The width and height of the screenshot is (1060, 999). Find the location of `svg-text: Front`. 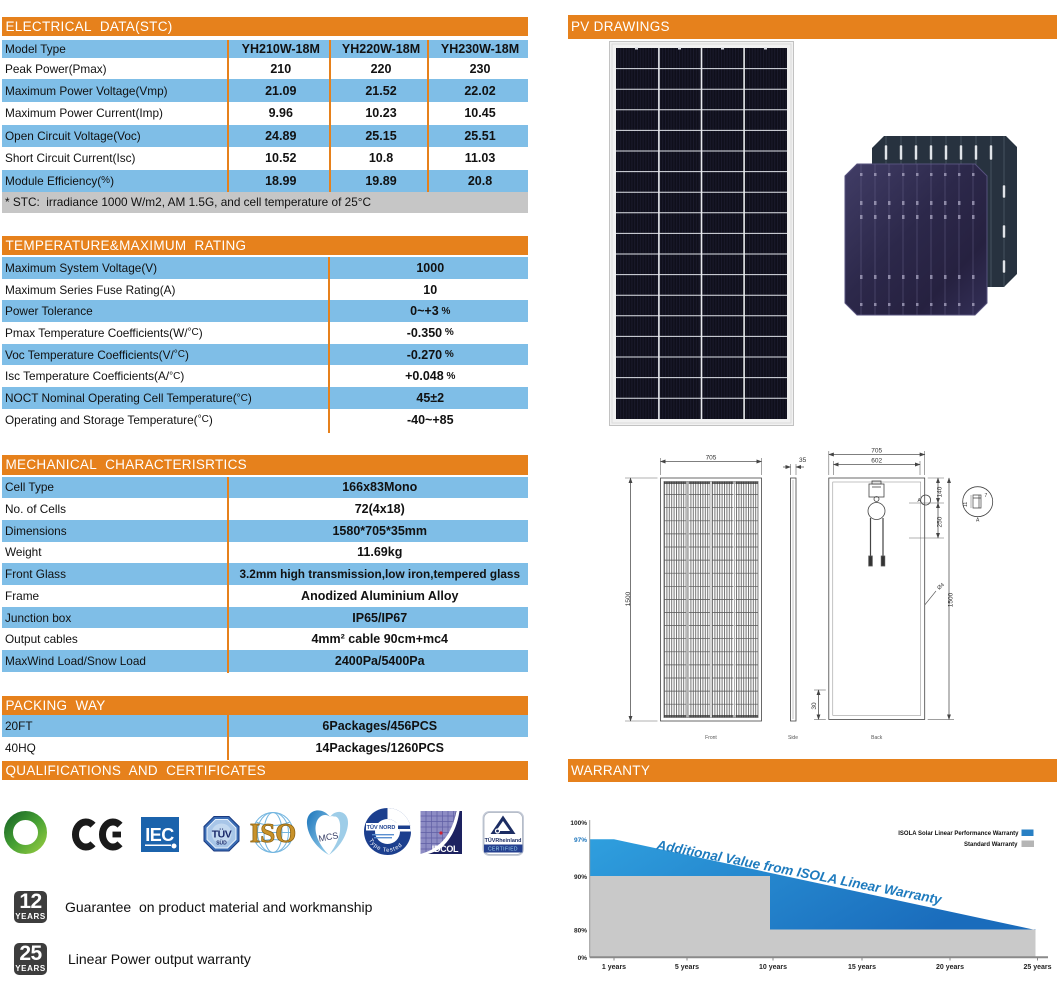

svg-text: Front is located at coordinates (711, 738).